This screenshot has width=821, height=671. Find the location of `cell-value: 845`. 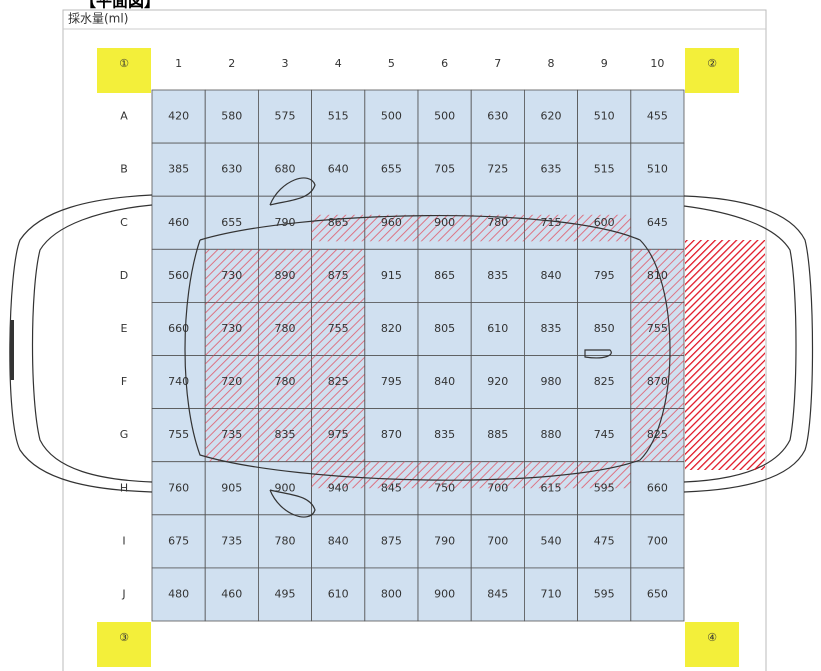

cell-value: 845 is located at coordinates (497, 593).